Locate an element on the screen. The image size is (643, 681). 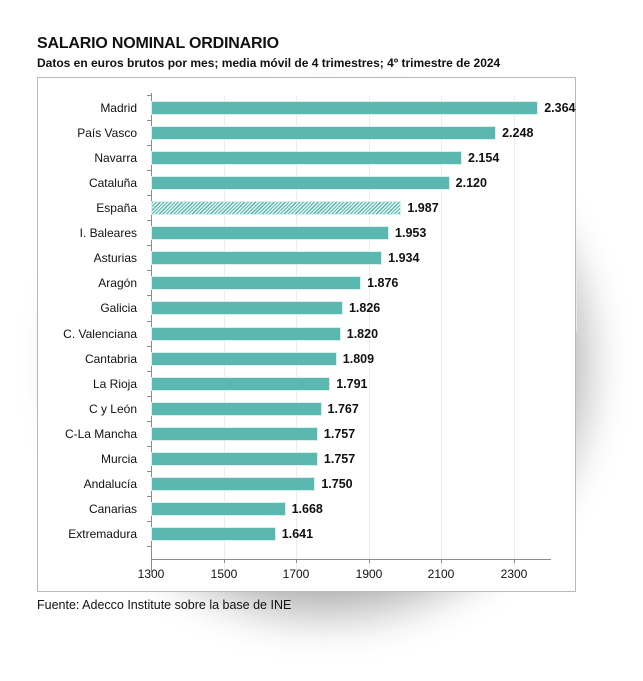
category-label: Canarias is located at coordinates (112, 509).